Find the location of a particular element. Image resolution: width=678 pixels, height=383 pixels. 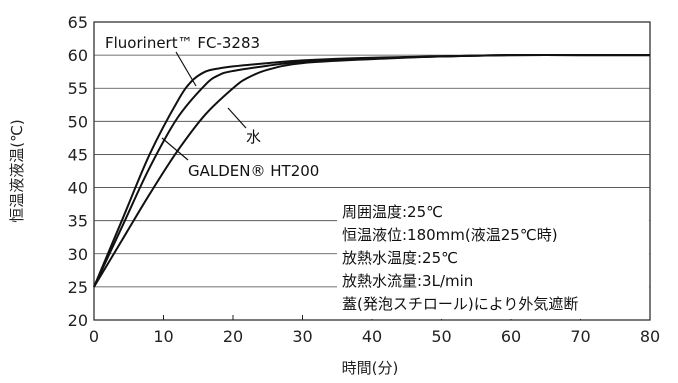

galden-leader-line is located at coordinates (175, 149).